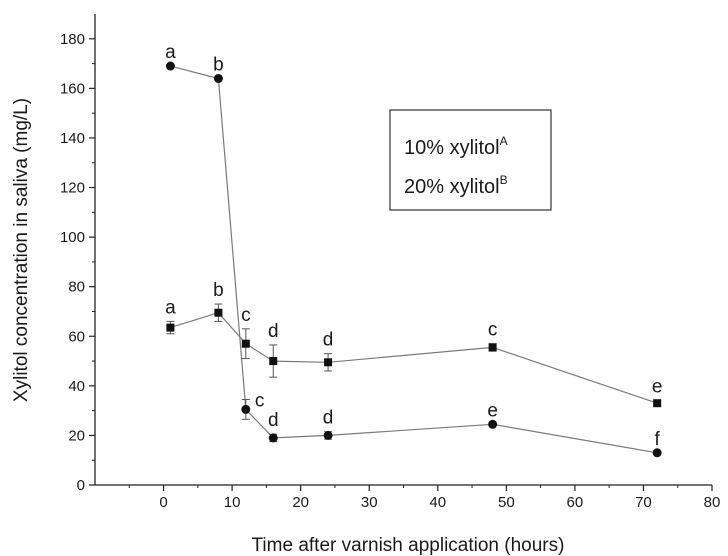 This screenshot has width=728, height=556. I want to click on sig-label-series-1-5: e, so click(492, 410).